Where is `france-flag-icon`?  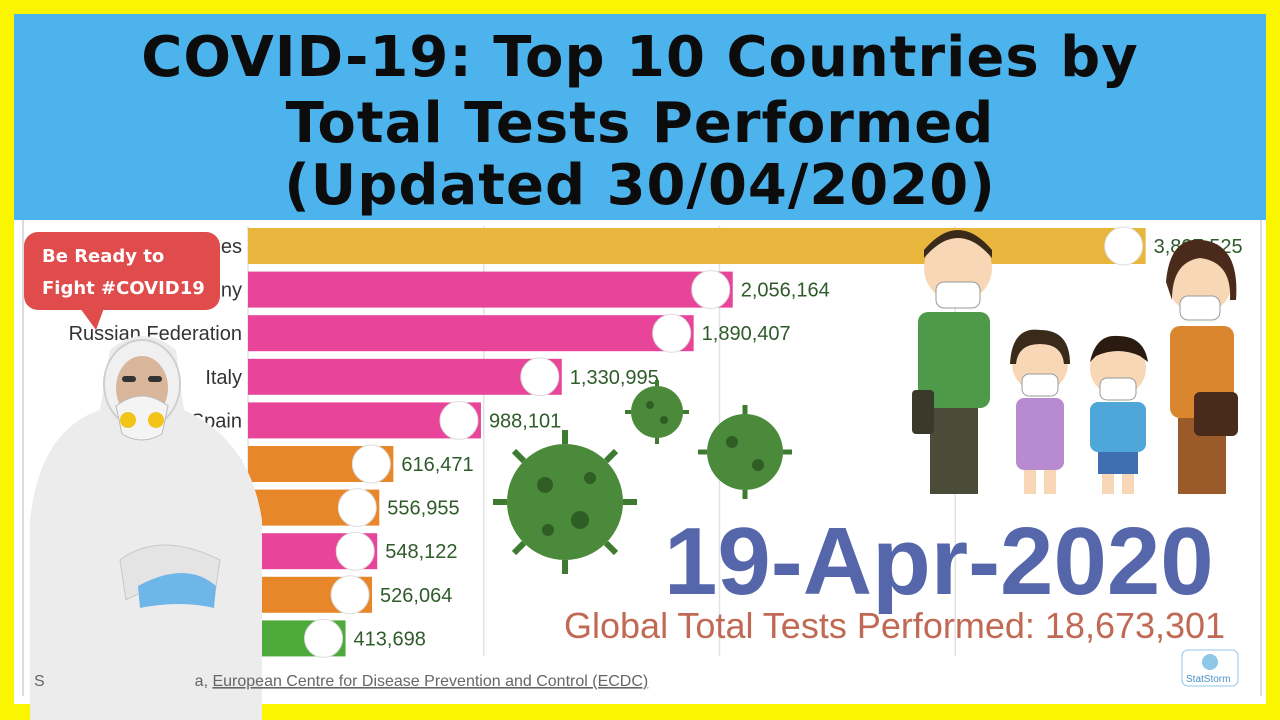 france-flag-icon is located at coordinates (355, 551).